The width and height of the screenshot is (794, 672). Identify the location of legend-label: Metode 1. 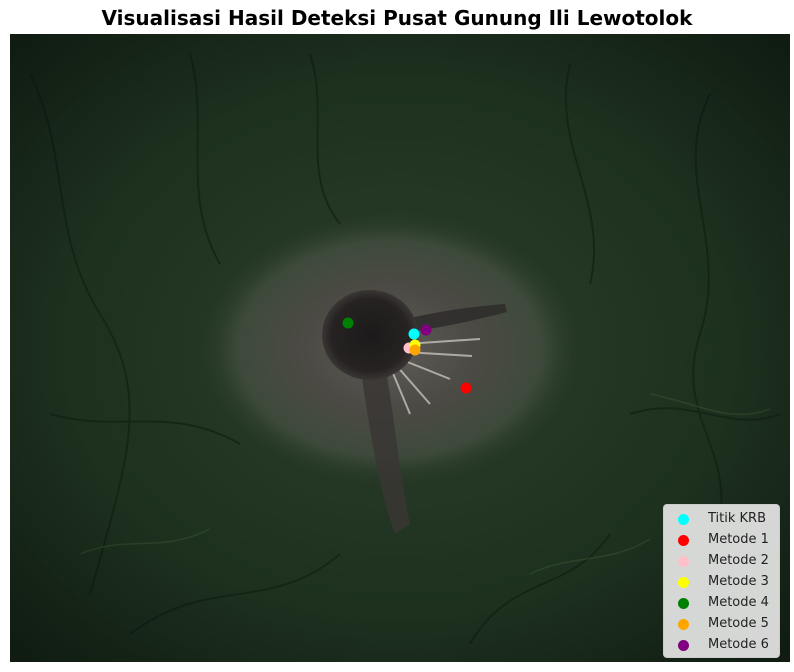
(738, 539).